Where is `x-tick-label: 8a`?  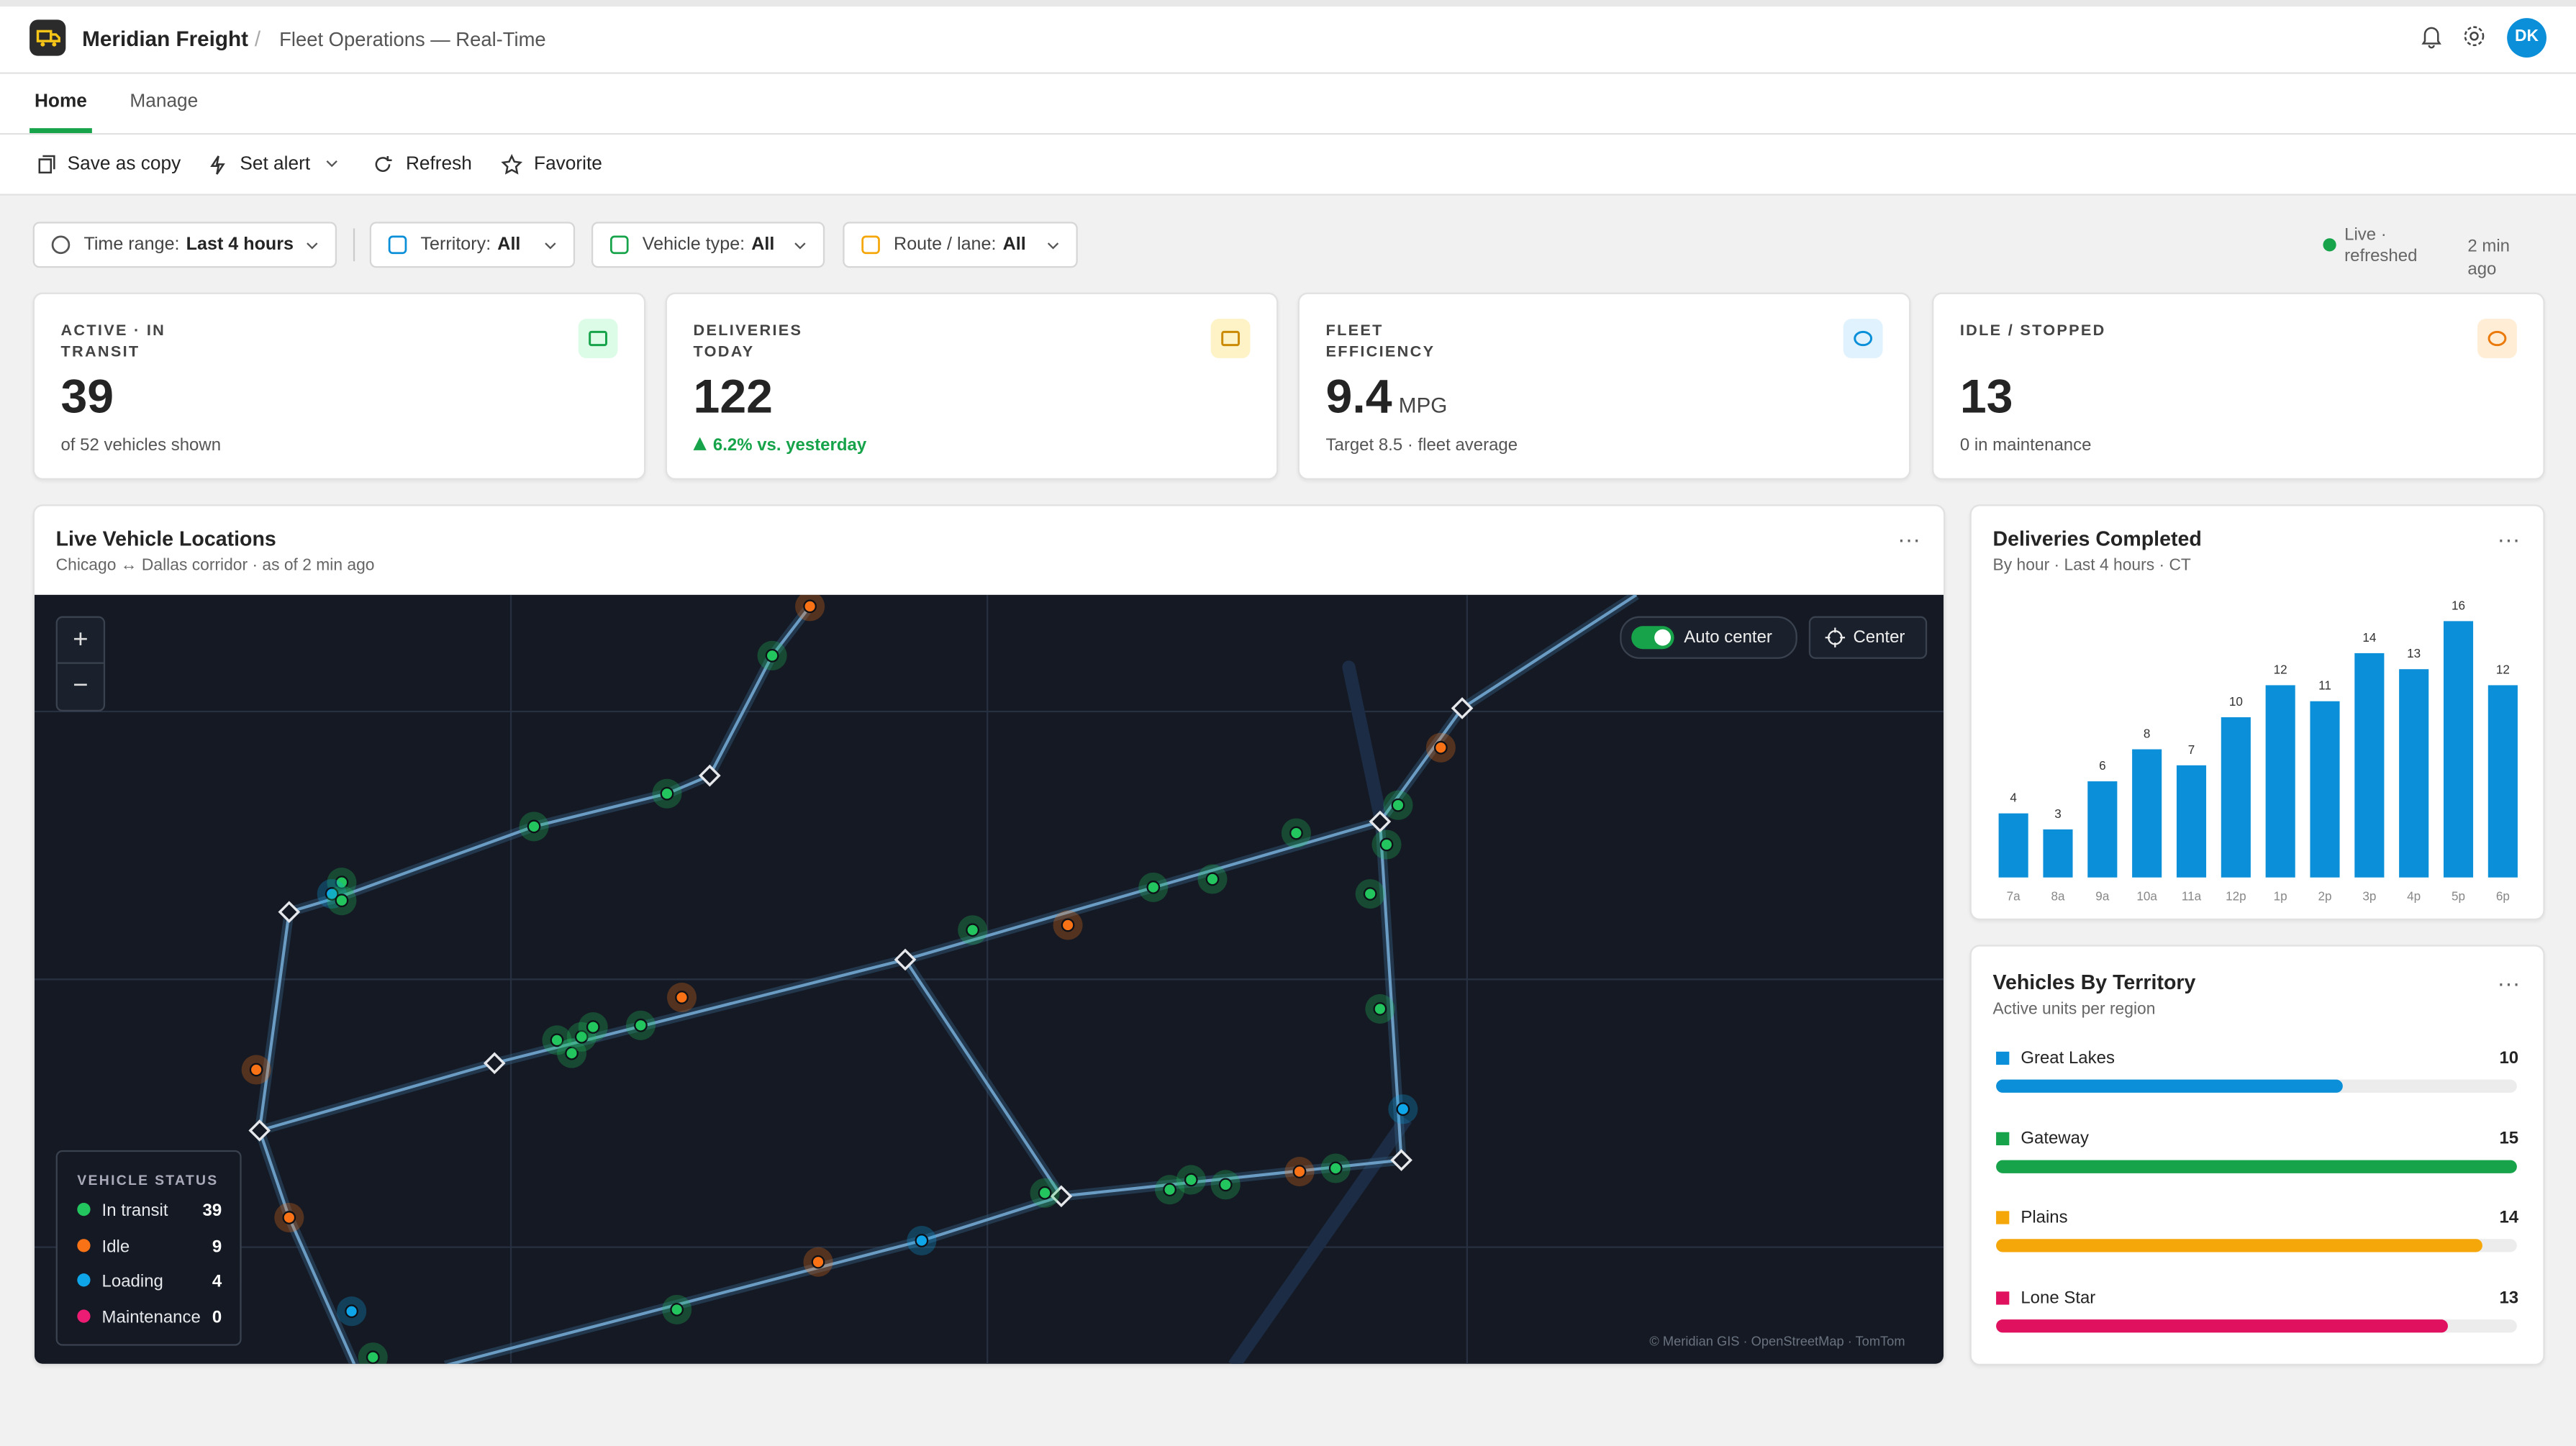
x-tick-label: 8a is located at coordinates (2058, 897).